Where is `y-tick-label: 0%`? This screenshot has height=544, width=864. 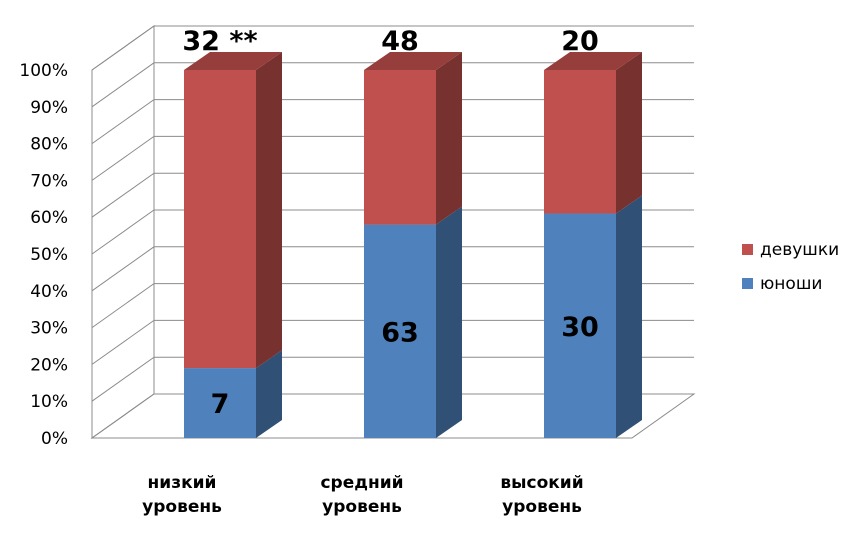
y-tick-label: 0% is located at coordinates (54, 439).